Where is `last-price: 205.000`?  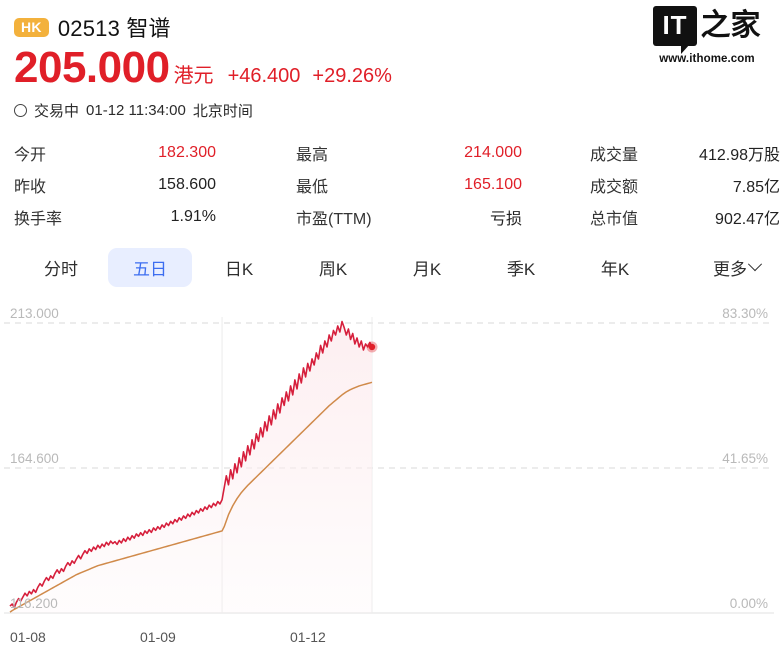
last-price: 205.000 is located at coordinates (92, 67).